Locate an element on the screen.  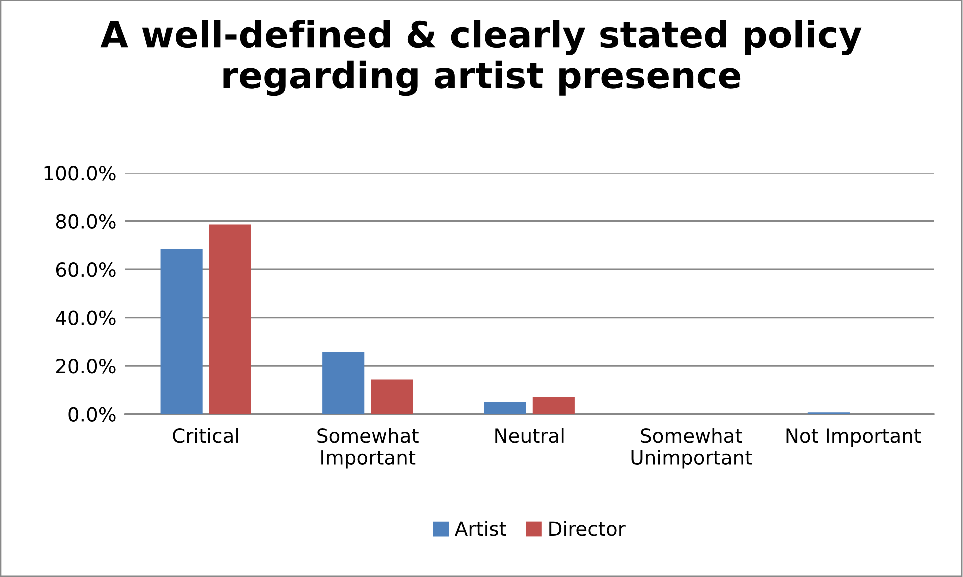
x-tick-label: Neutral is located at coordinates (530, 436).